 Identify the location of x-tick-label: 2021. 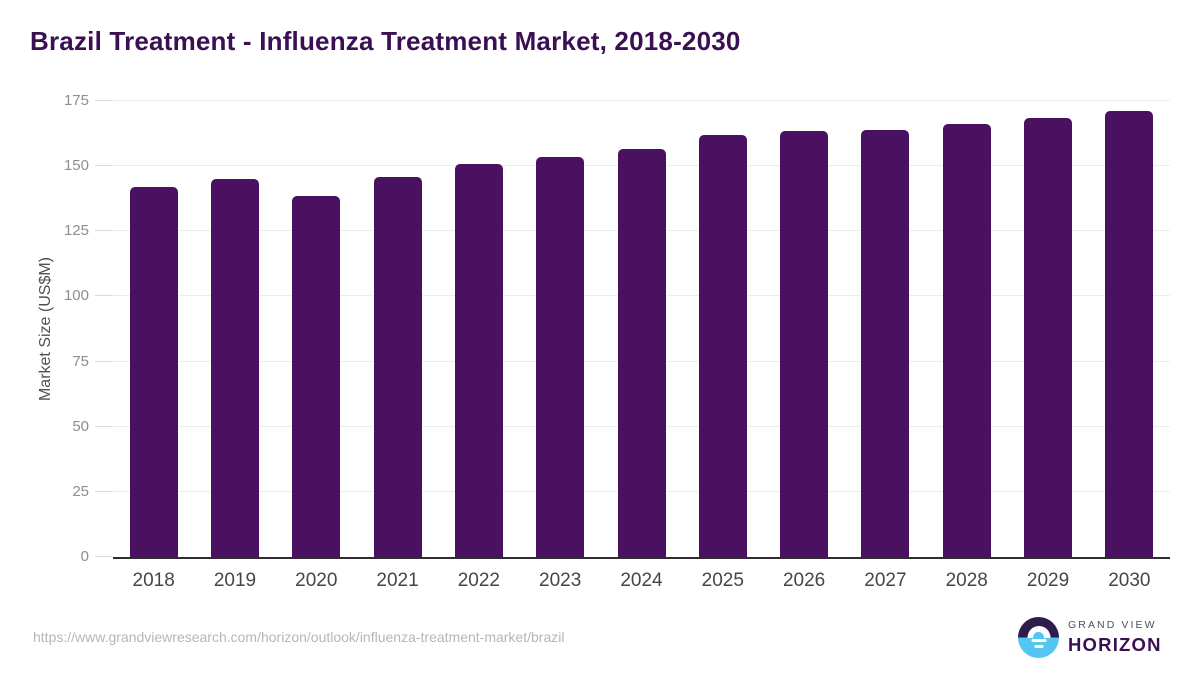
(397, 580).